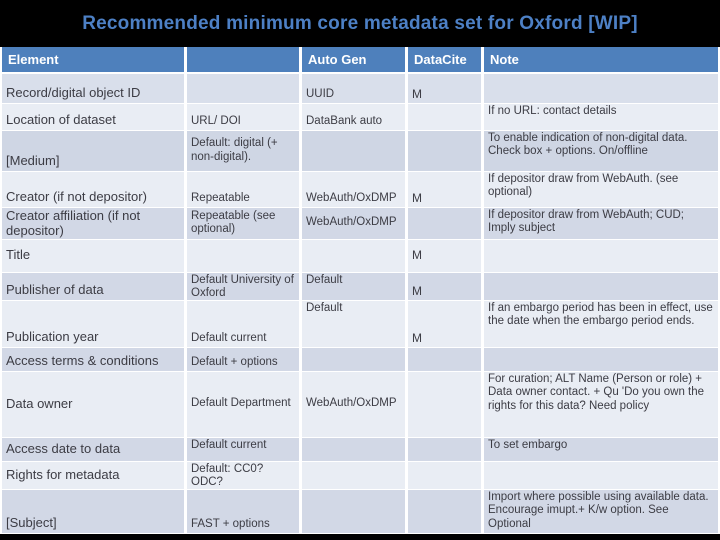 Image resolution: width=720 pixels, height=540 pixels. What do you see at coordinates (552, 111) in the screenshot?
I see `cell-note-text: If no URL: contact details` at bounding box center [552, 111].